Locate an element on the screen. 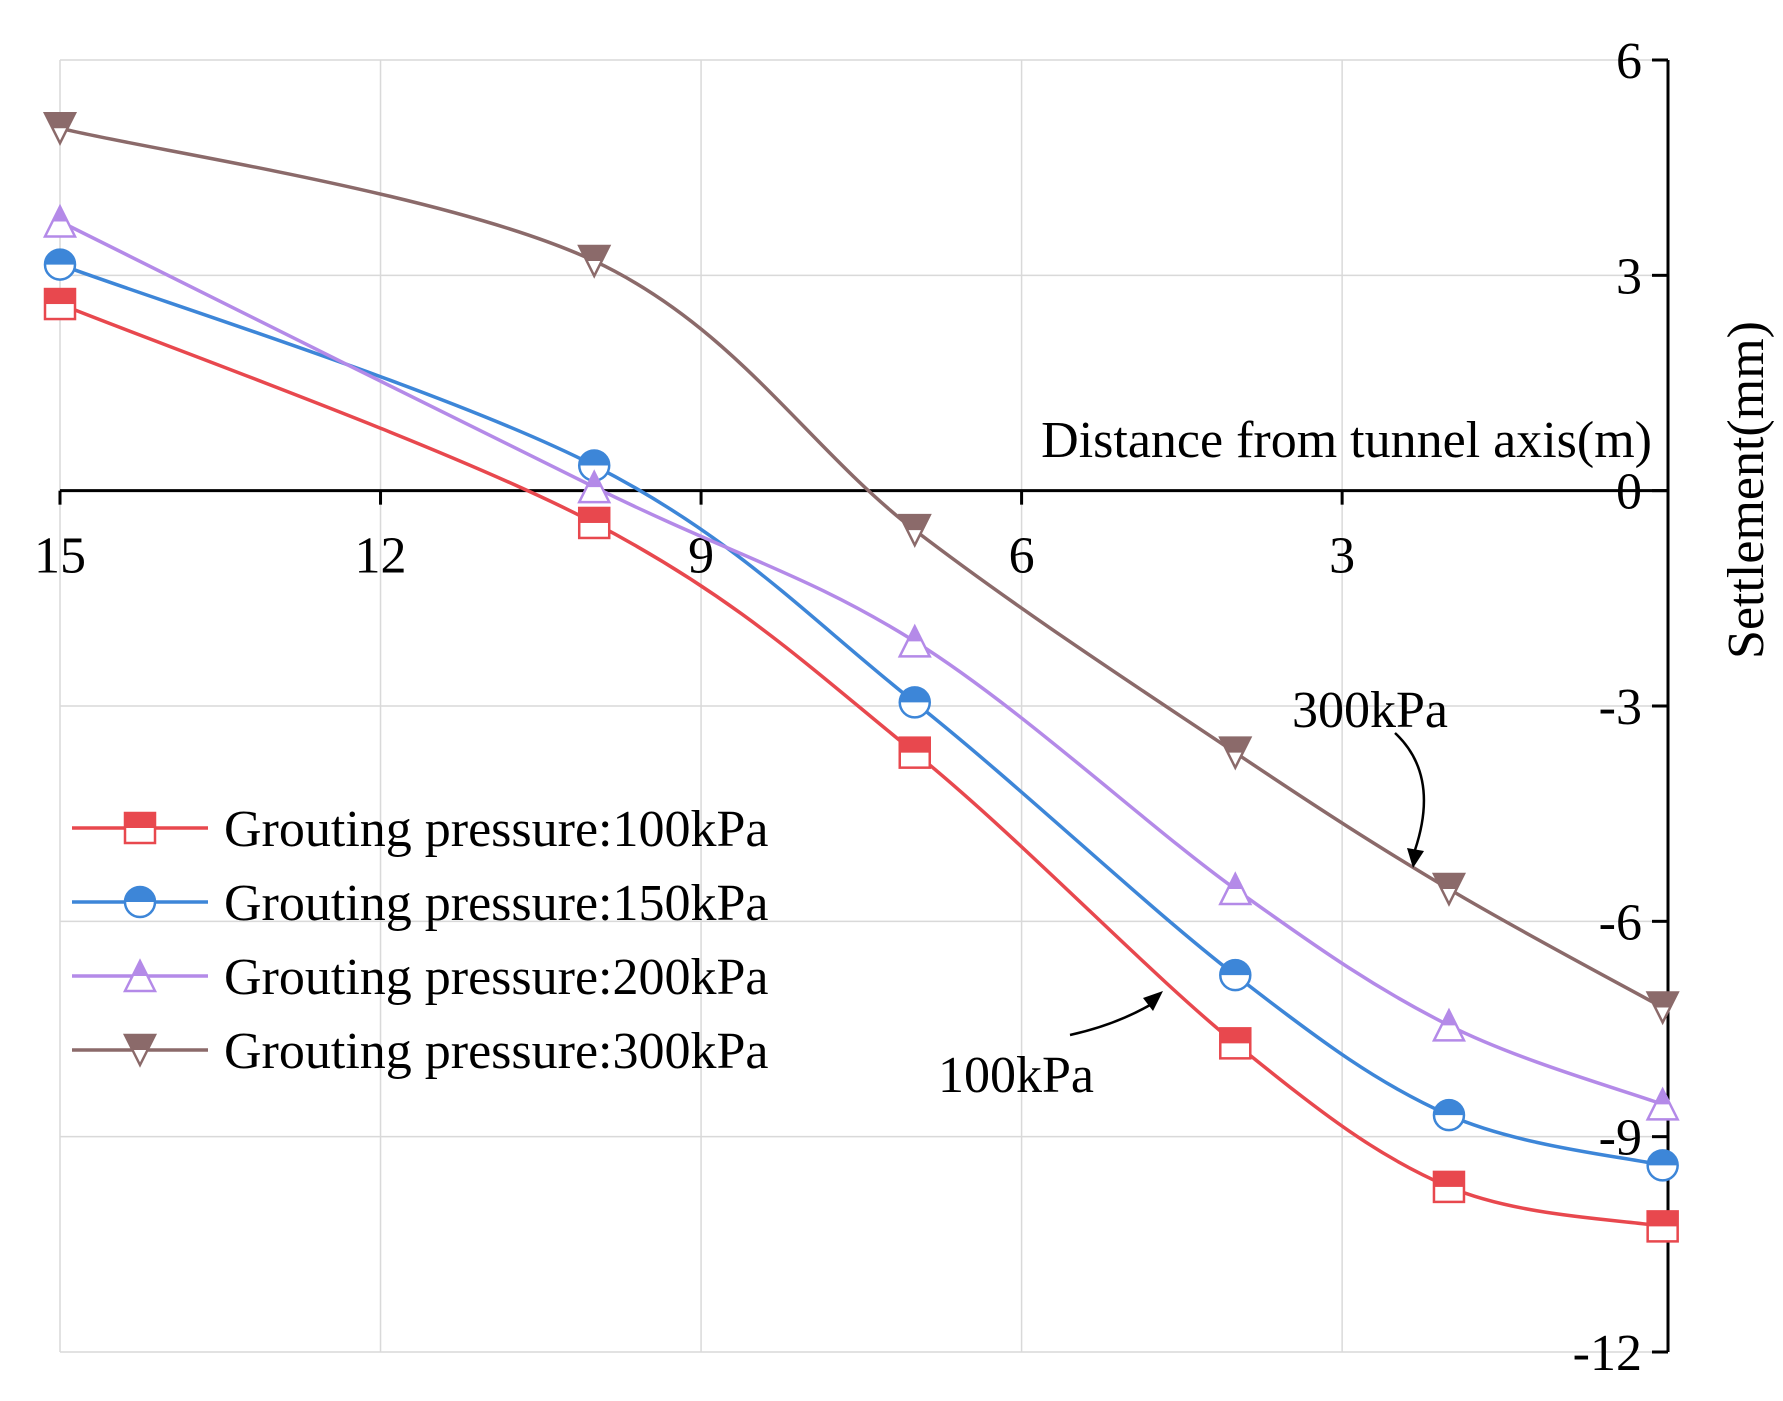 The height and width of the screenshot is (1401, 1783). y-tick-label: -3 is located at coordinates (1620, 707).